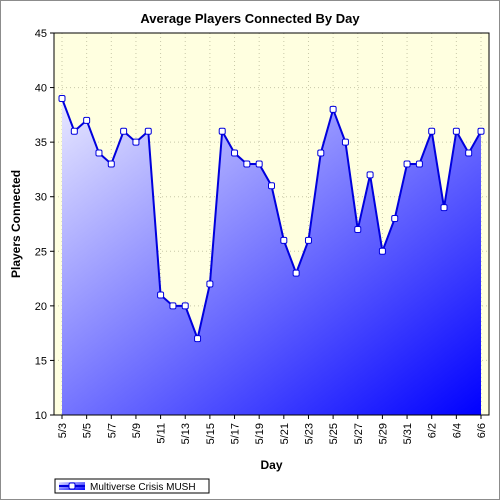 The width and height of the screenshot is (500, 504). I want to click on chart-title: Average Players Connected By Day, so click(250, 18).